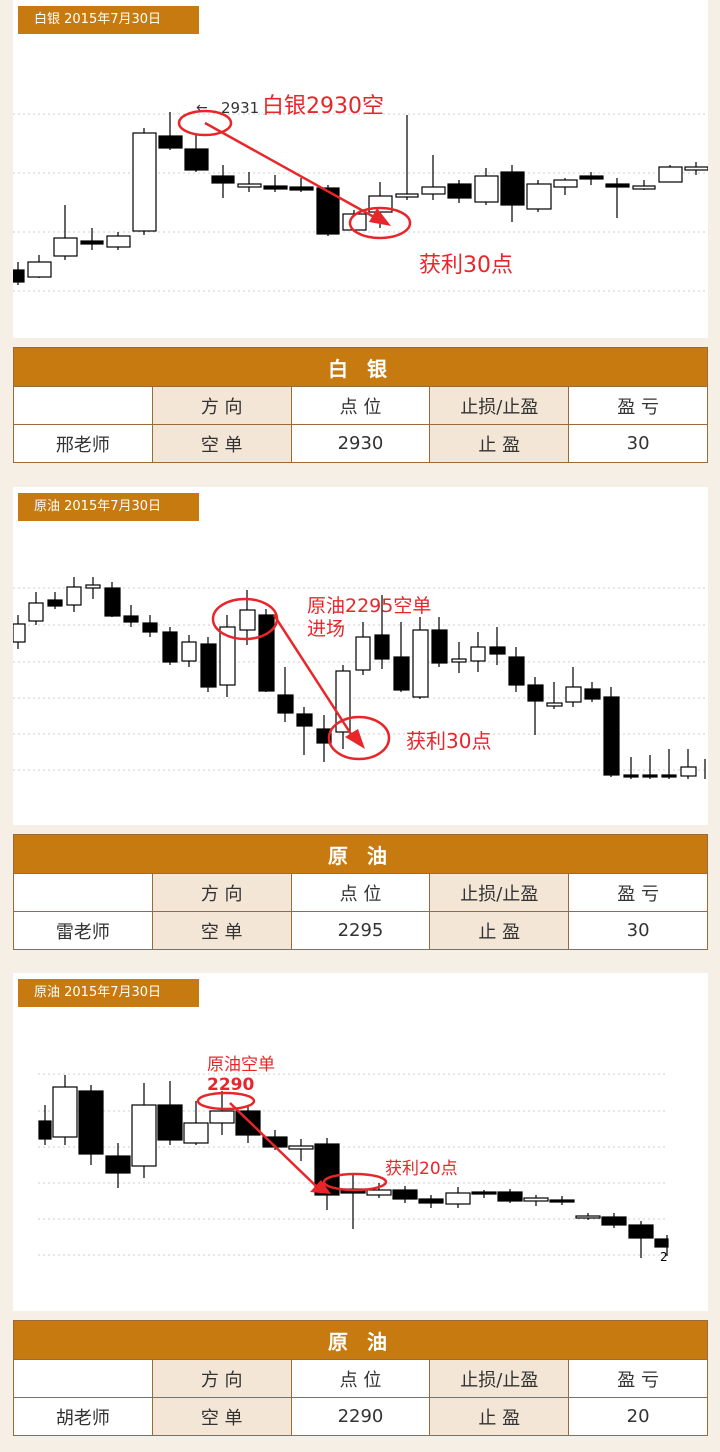 This screenshot has height=1452, width=720. I want to click on teacher-name: 雷老师, so click(83, 930).